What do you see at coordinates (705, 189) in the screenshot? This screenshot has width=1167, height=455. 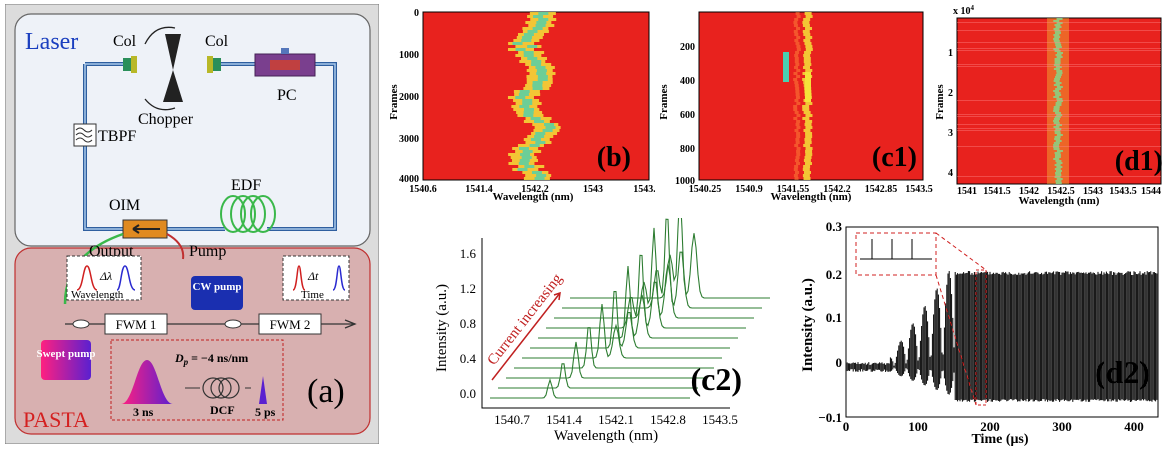 I see `xtick: 1540.25` at bounding box center [705, 189].